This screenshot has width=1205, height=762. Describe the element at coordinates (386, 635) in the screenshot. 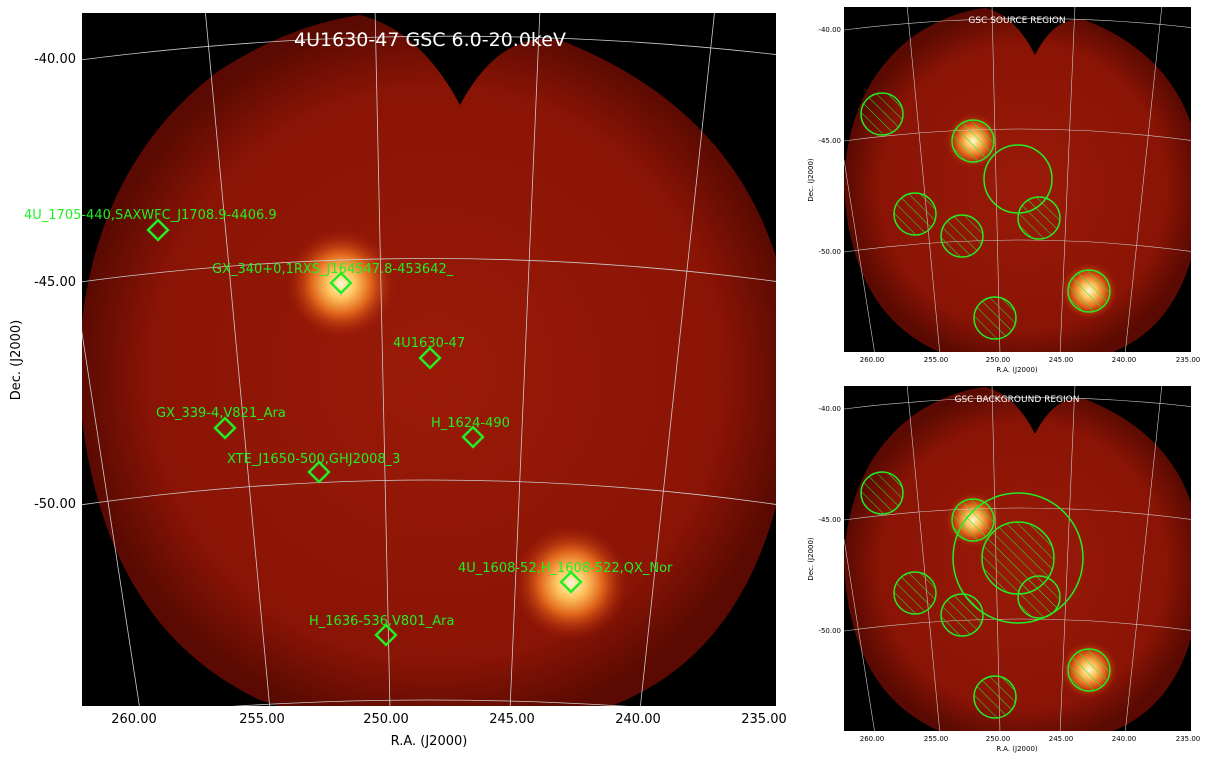

I see `source-marker-h1636` at that location.